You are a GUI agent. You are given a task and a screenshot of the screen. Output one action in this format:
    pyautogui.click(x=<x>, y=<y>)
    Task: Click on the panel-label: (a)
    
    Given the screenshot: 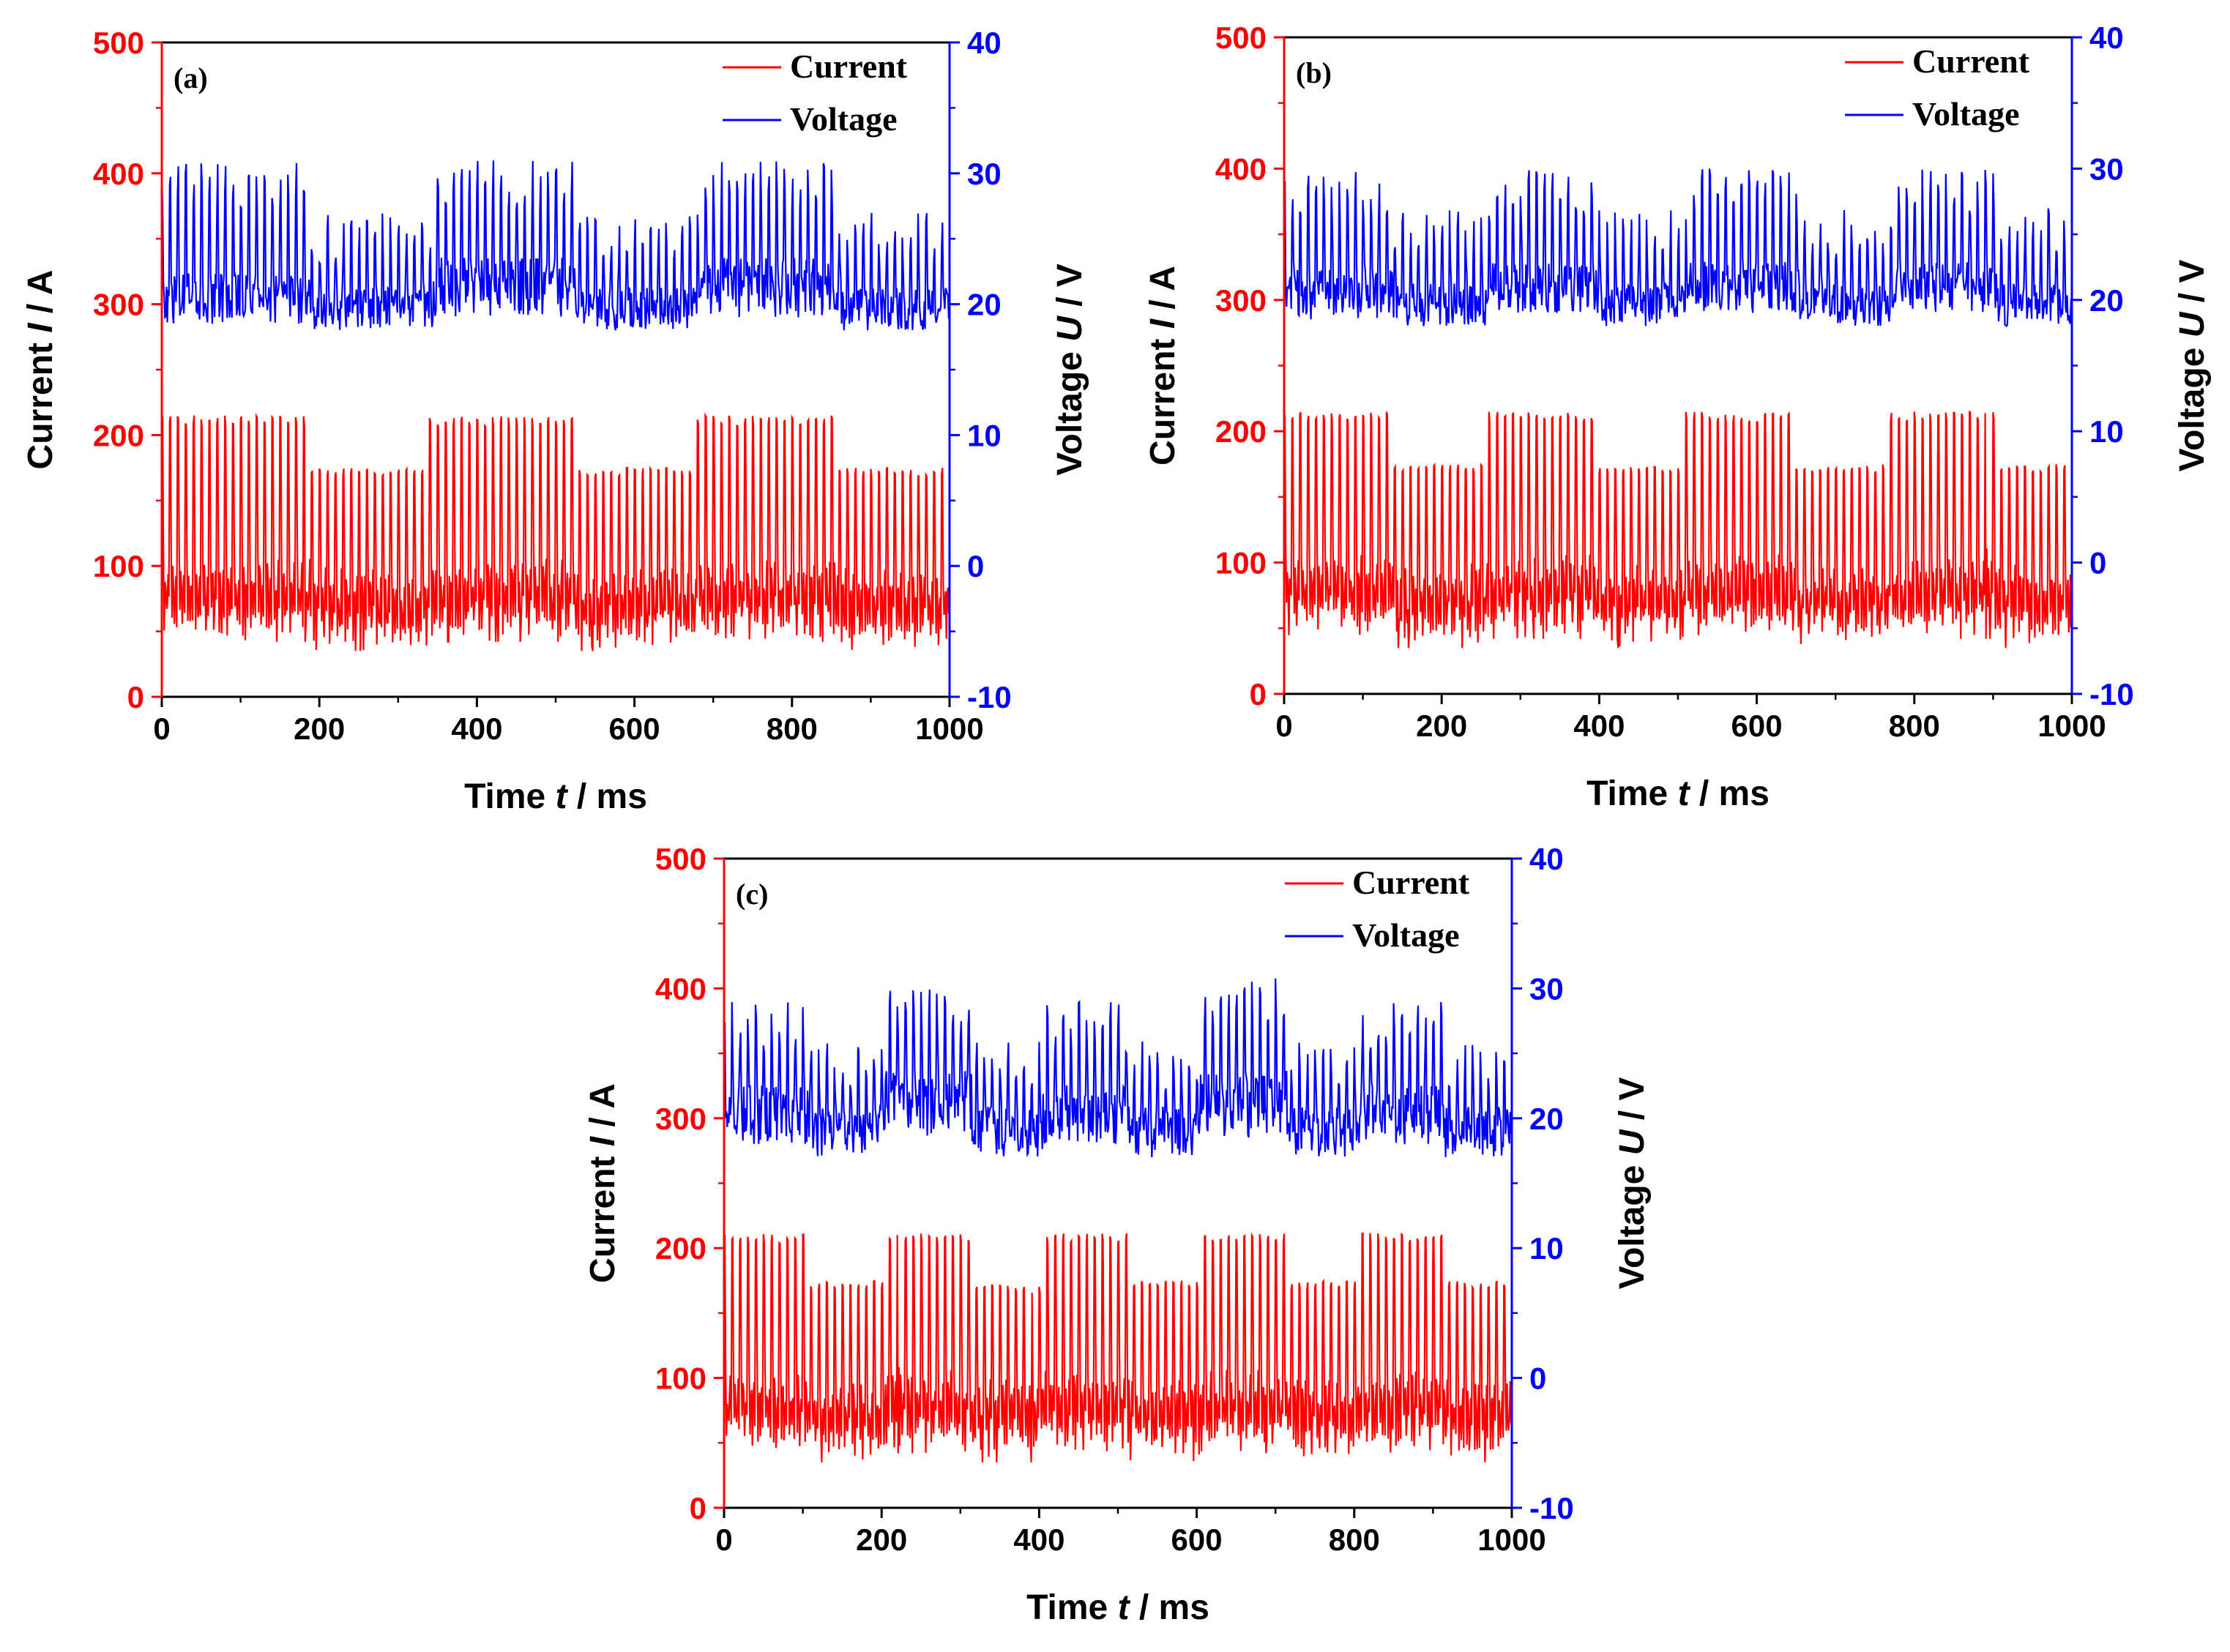 What is the action you would take?
    pyautogui.click(x=191, y=77)
    